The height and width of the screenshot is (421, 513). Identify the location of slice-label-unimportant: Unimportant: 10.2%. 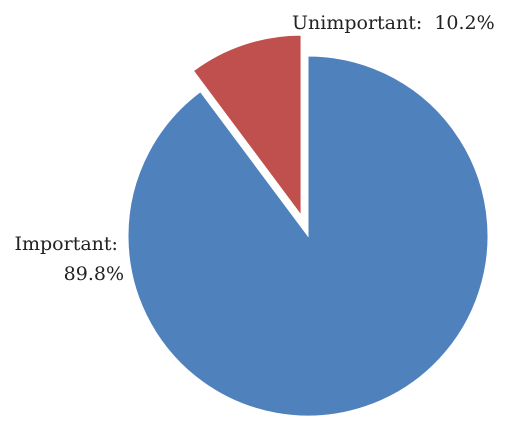
(393, 23).